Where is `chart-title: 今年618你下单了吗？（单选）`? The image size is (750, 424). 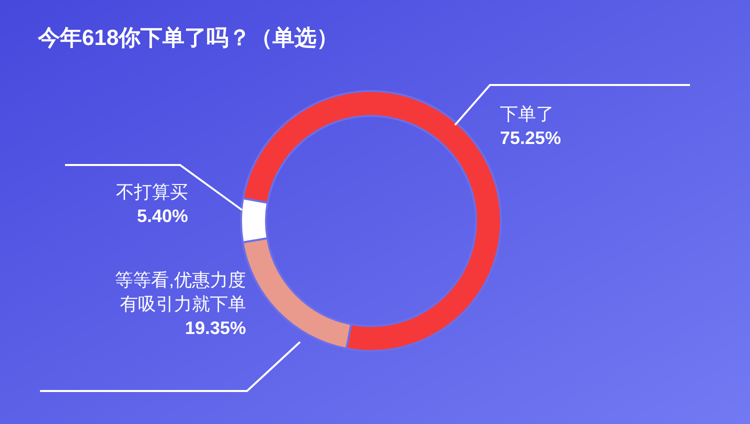
chart-title: 今年618你下单了吗？（单选） is located at coordinates (188, 37).